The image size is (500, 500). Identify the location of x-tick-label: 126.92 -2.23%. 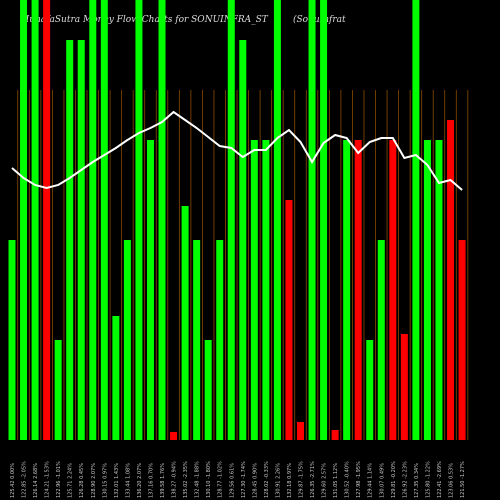
(405, 479).